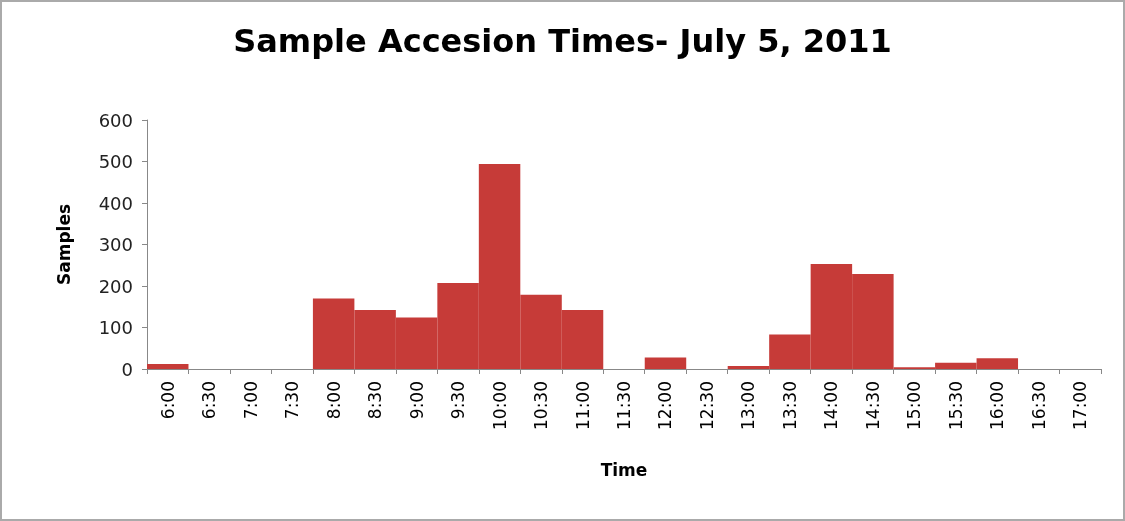 The width and height of the screenshot is (1125, 521). Describe the element at coordinates (1038, 405) in the screenshot. I see `x-tick-label: 16:30` at that location.